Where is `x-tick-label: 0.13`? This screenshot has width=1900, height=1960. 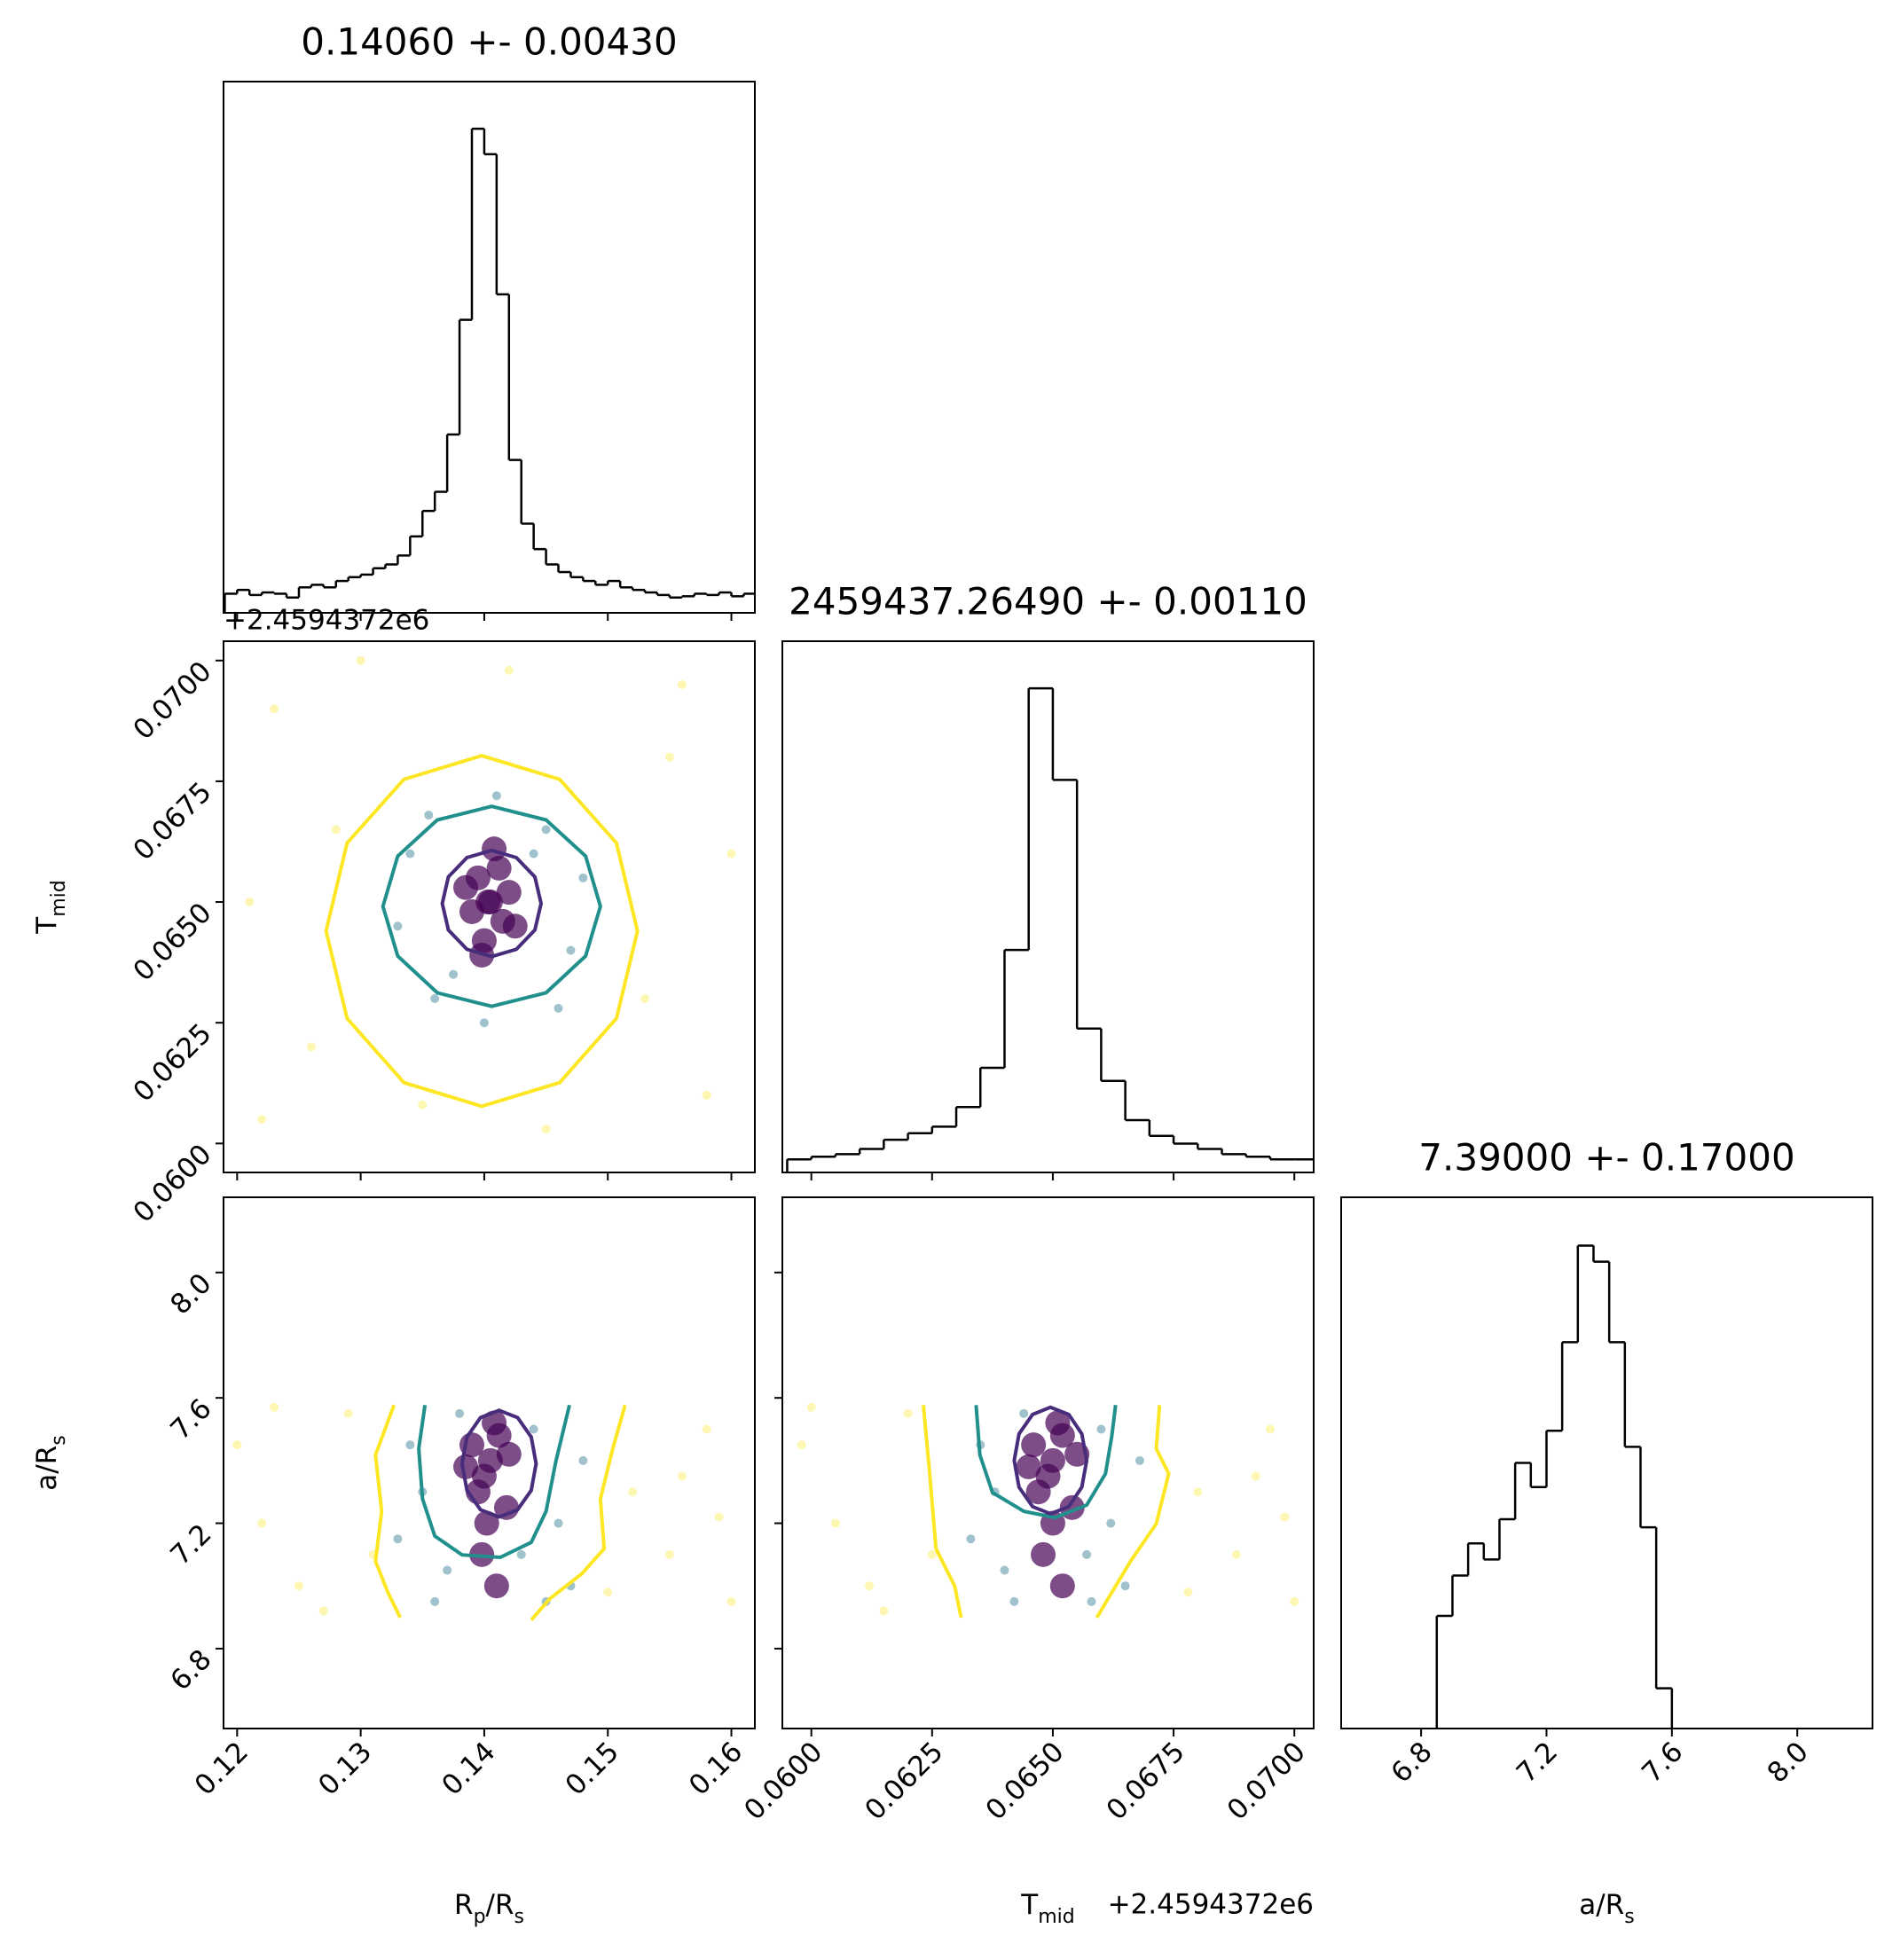 x-tick-label: 0.13 is located at coordinates (345, 1768).